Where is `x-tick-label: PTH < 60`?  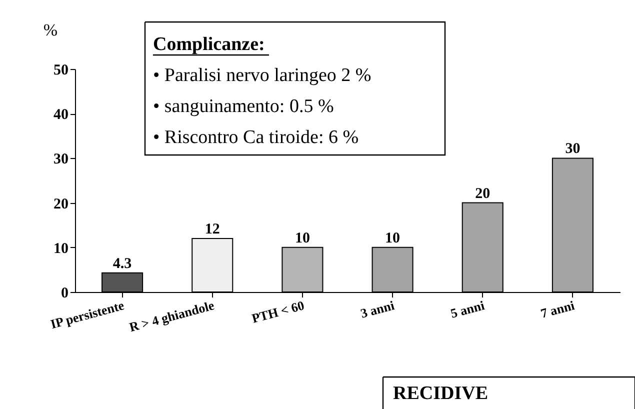
x-tick-label: PTH < 60 is located at coordinates (278, 312).